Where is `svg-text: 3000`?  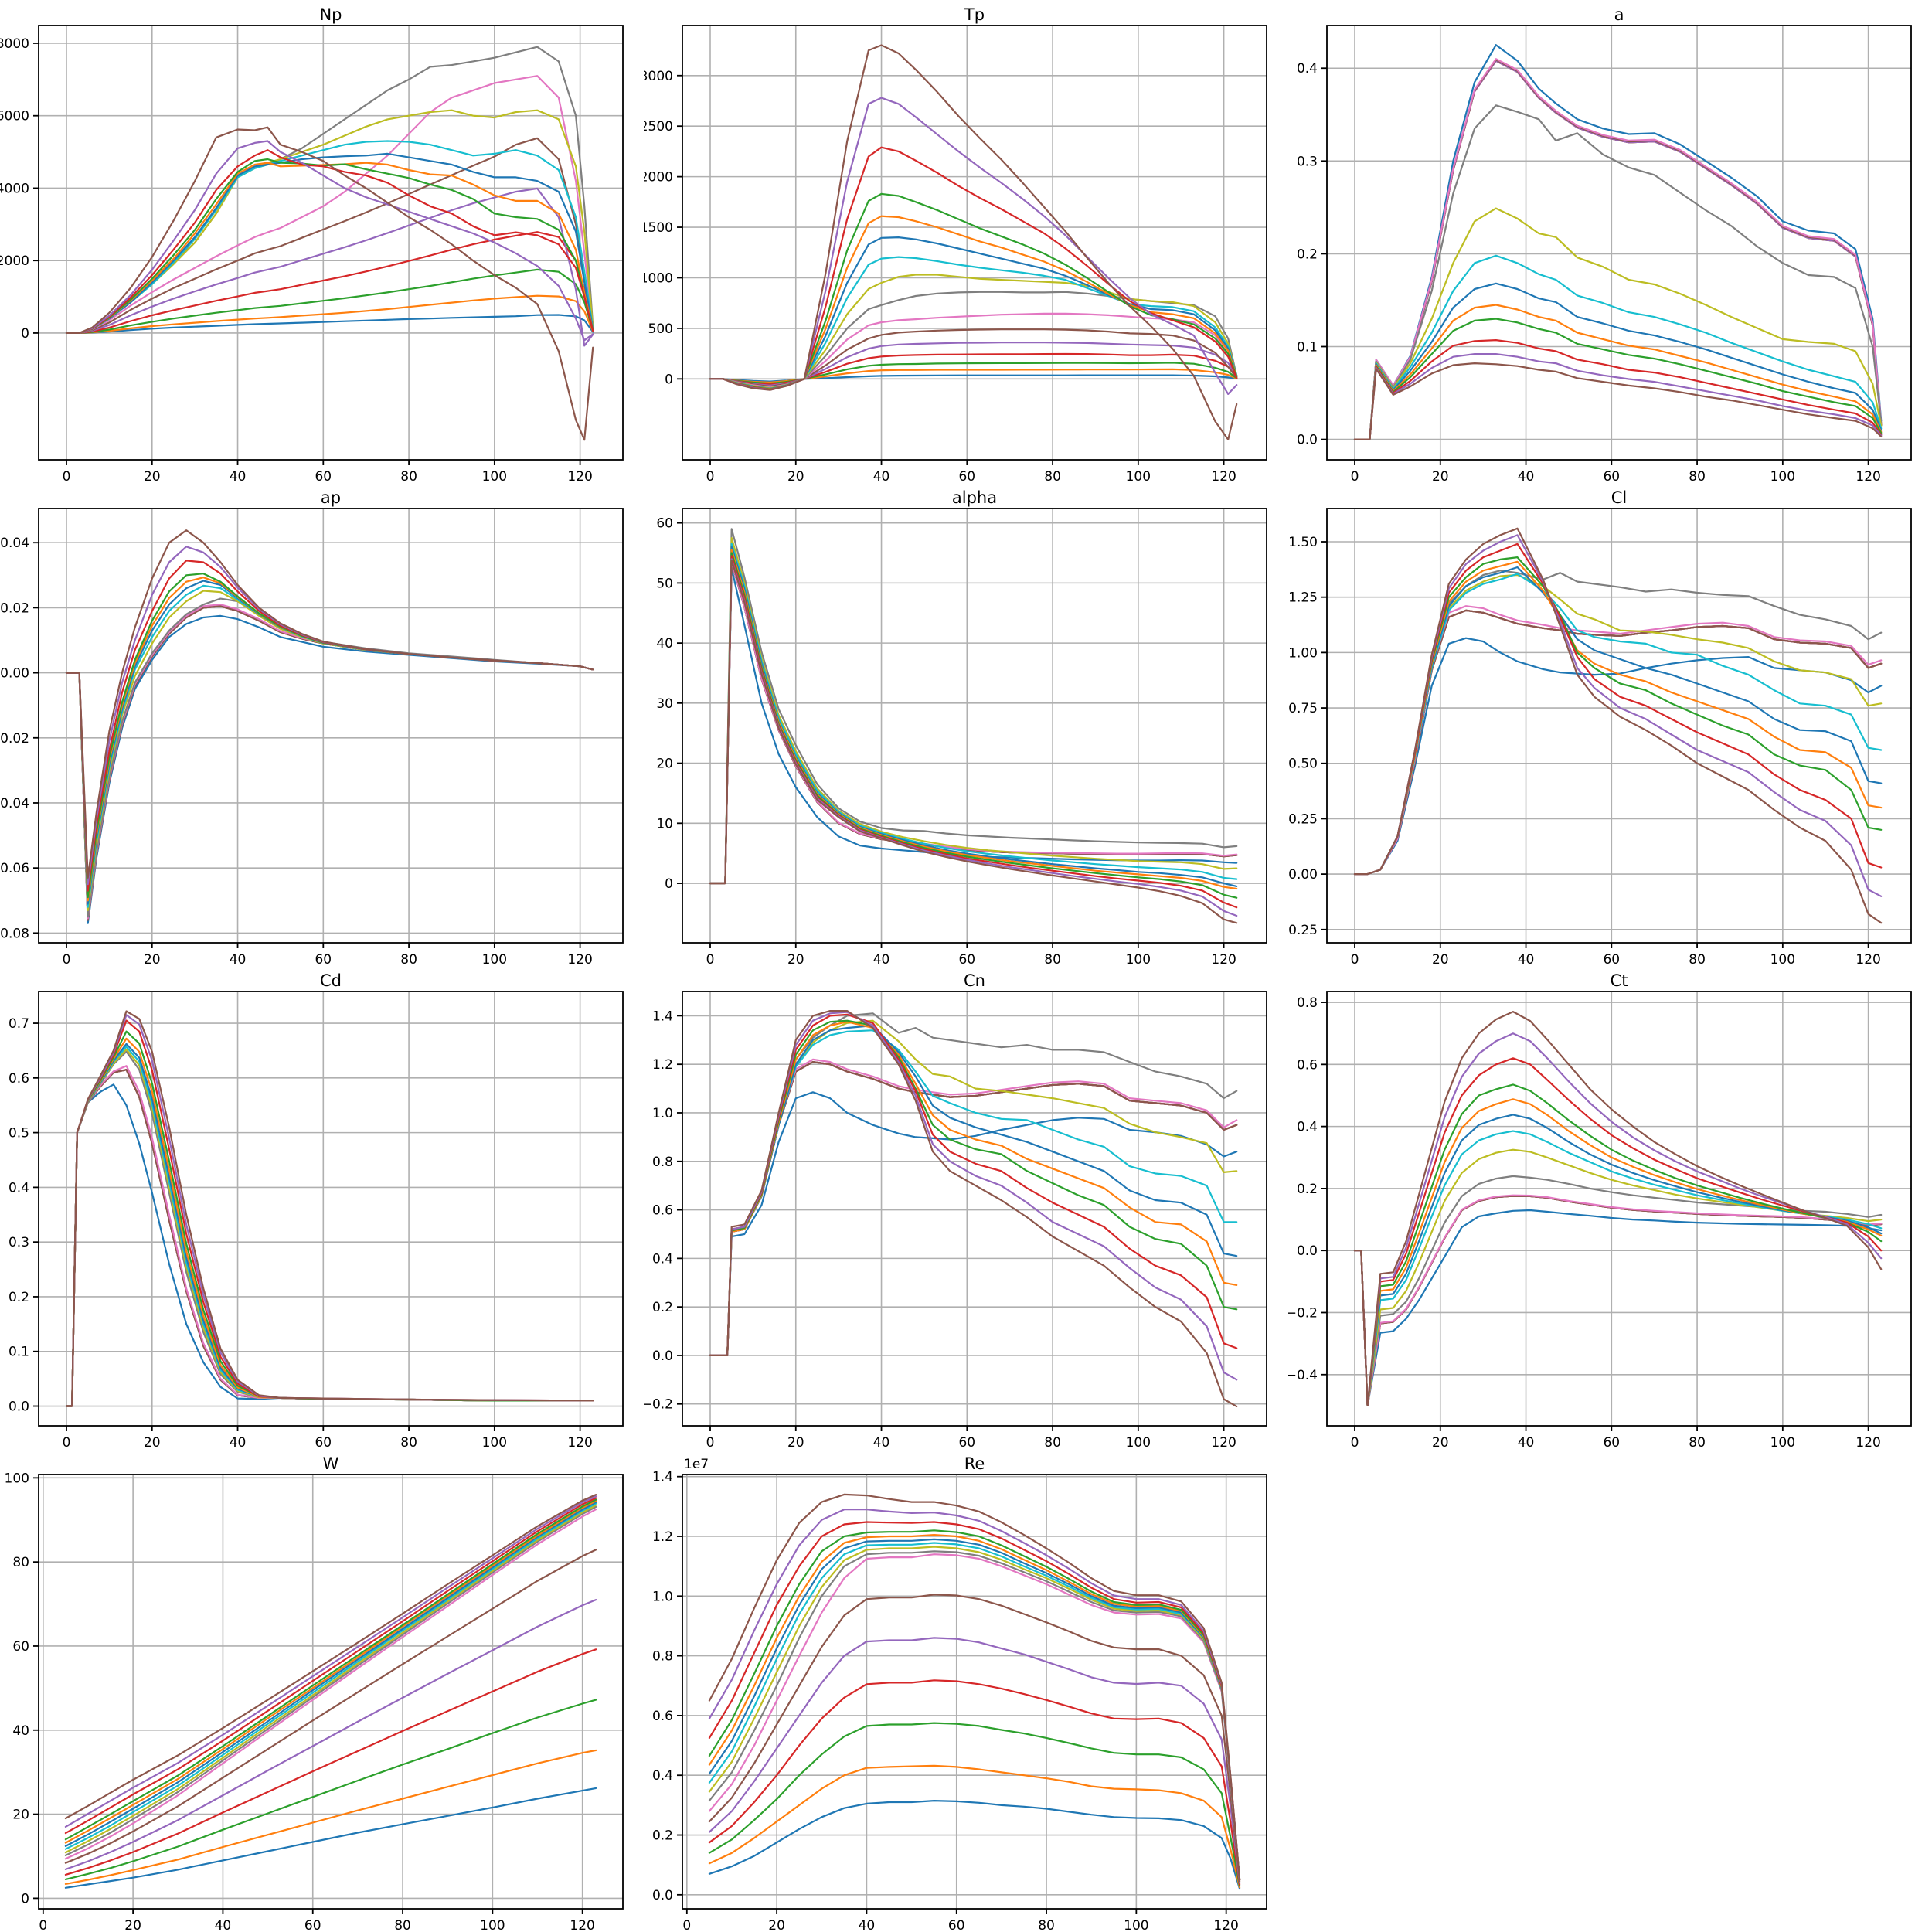
svg-text: 3000 is located at coordinates (659, 77).